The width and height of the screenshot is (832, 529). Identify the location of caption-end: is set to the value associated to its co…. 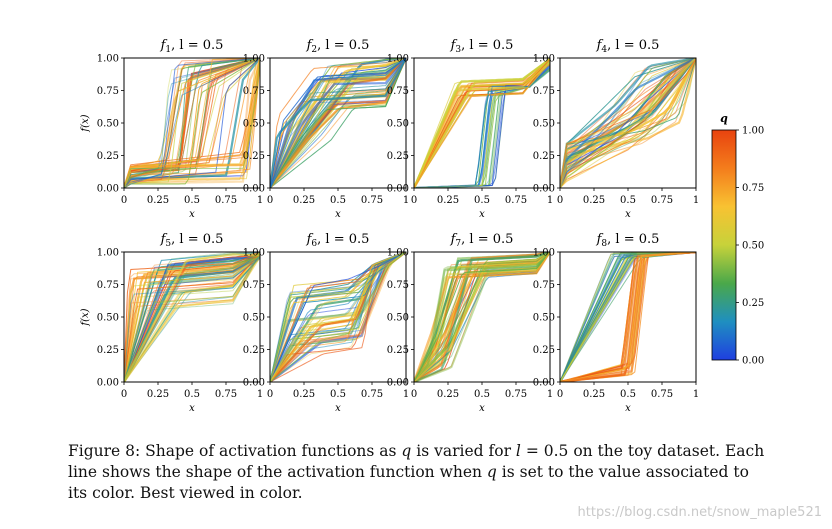
(408, 482).